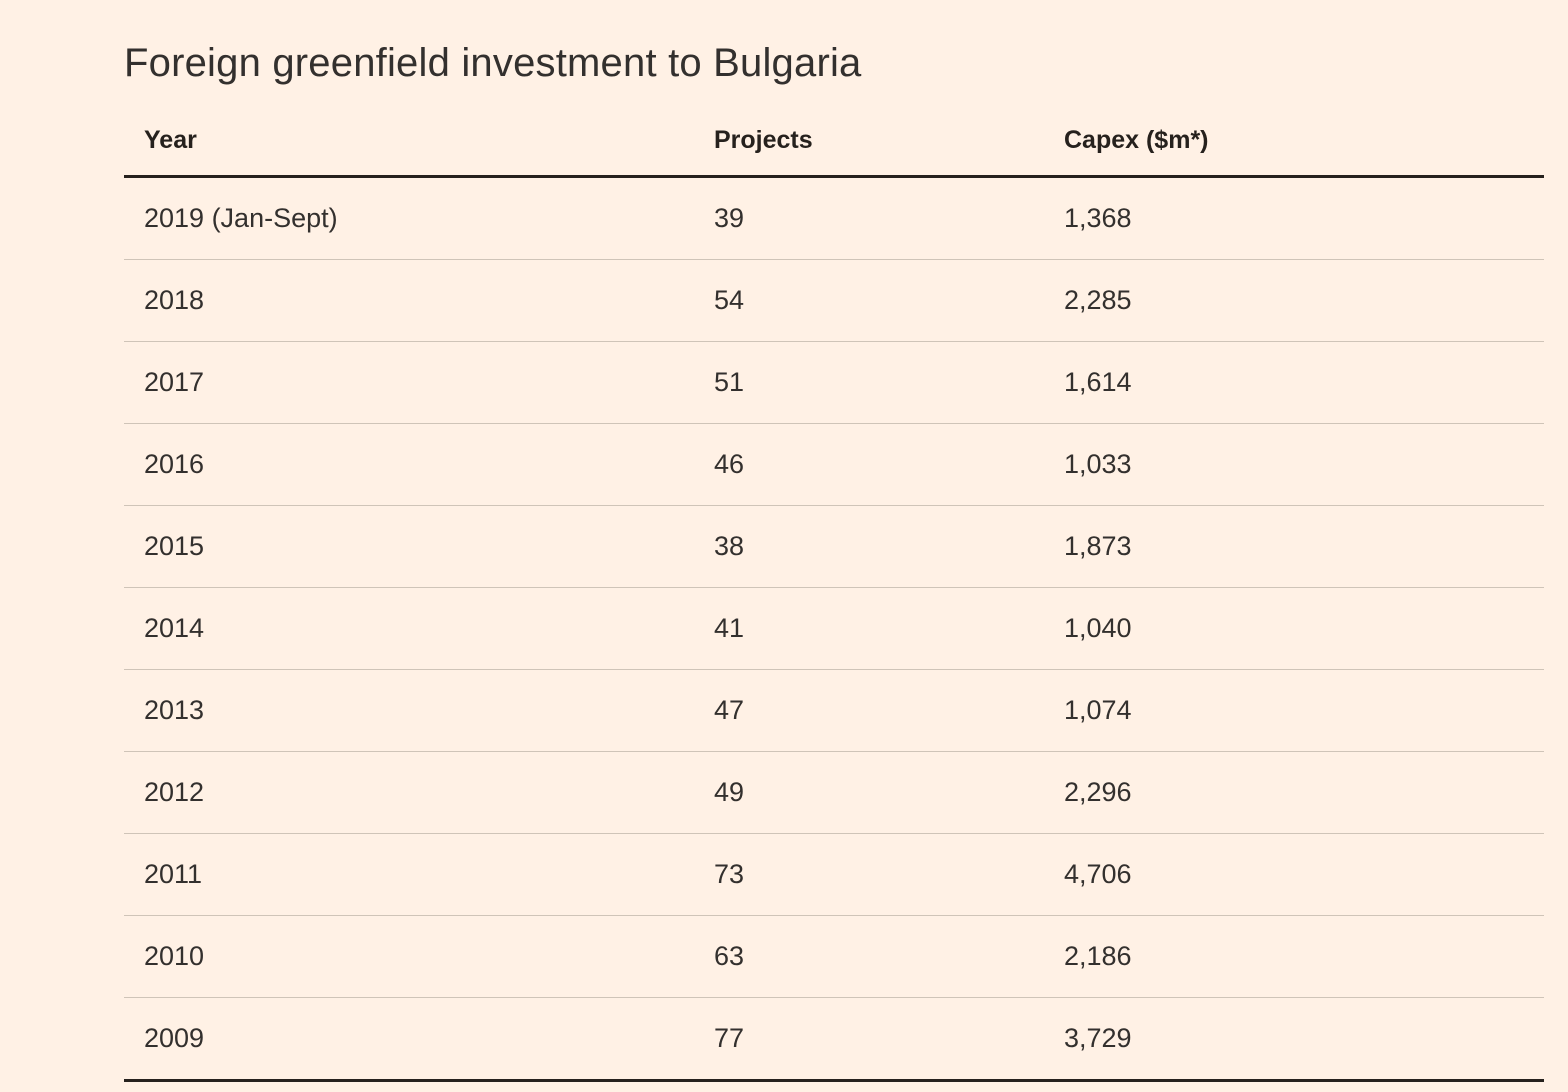  What do you see at coordinates (1294, 546) in the screenshot?
I see `capex-cell: 1,873` at bounding box center [1294, 546].